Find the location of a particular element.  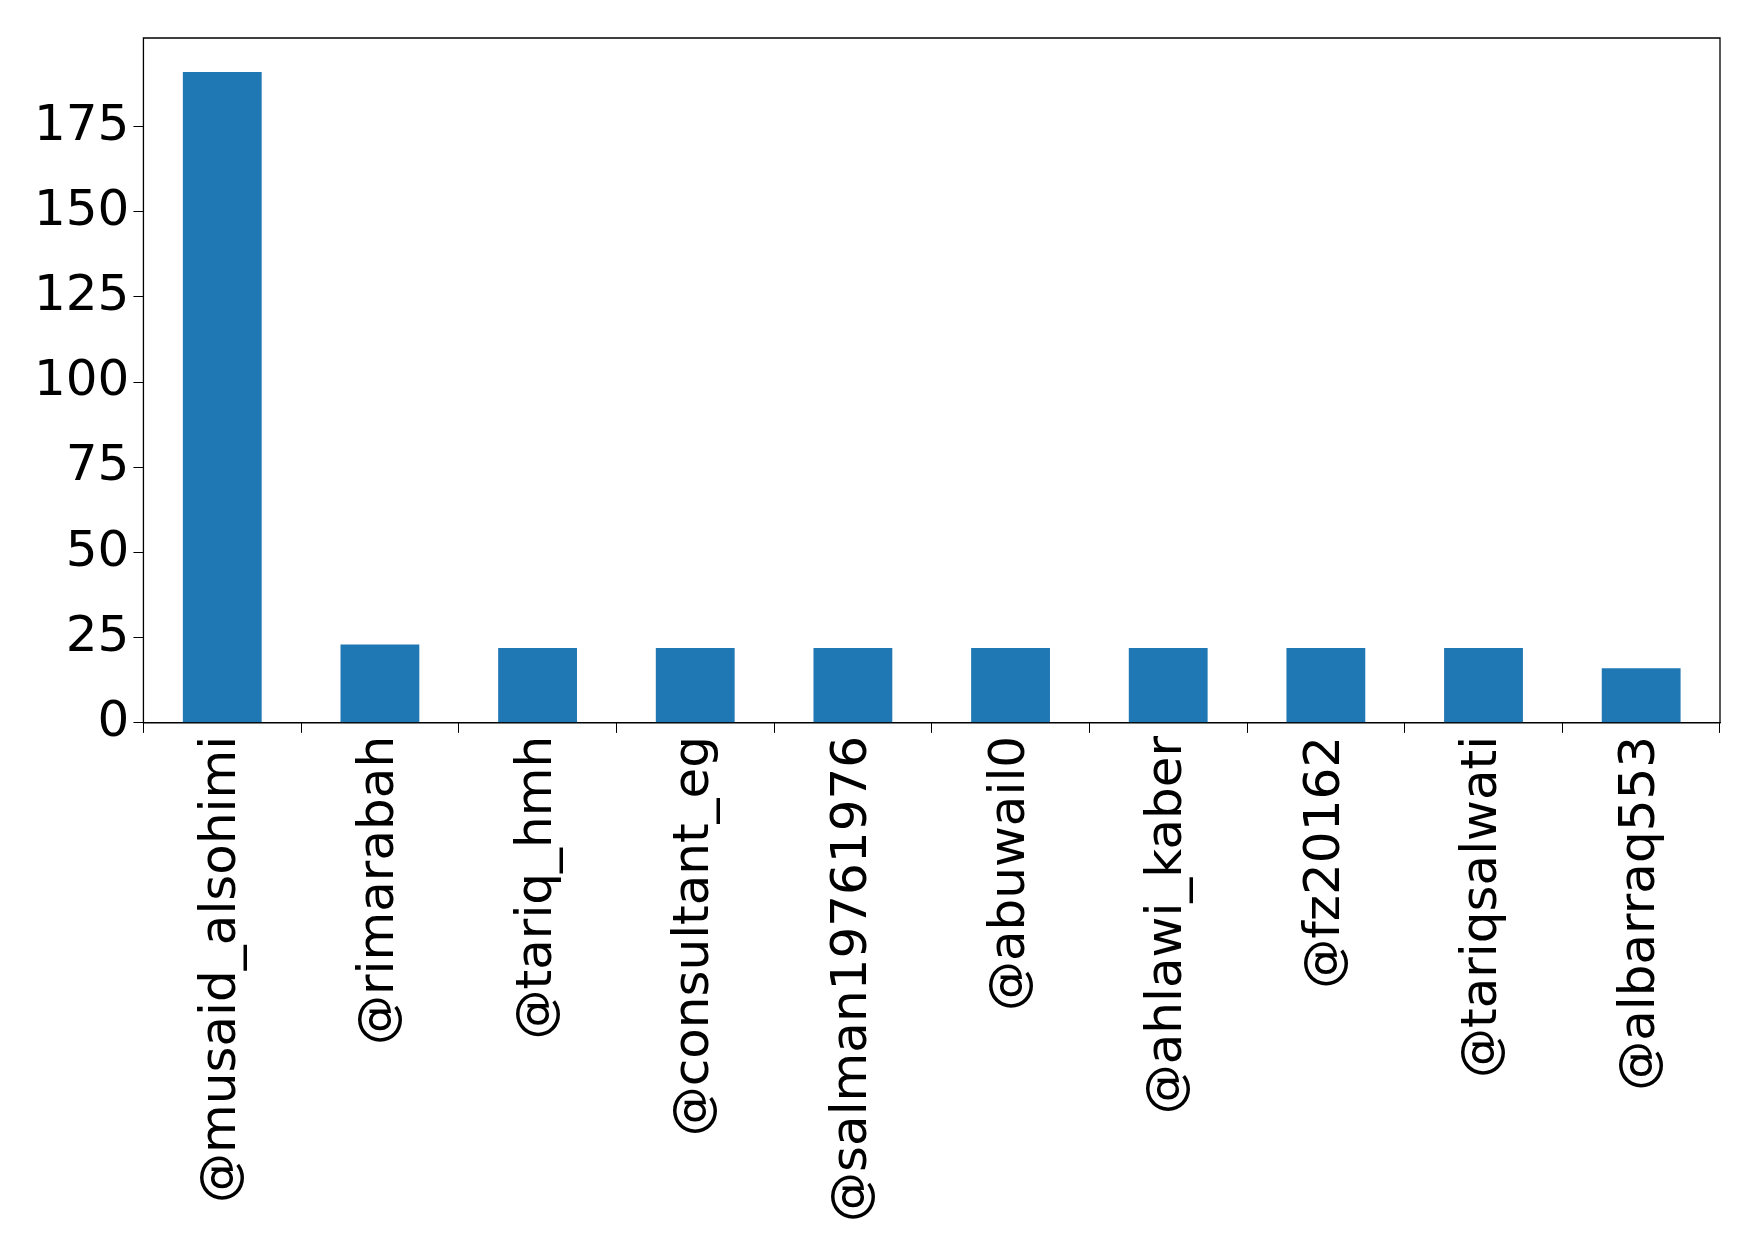

x-tick-label: @ahlawi_kaber is located at coordinates (1164, 925).